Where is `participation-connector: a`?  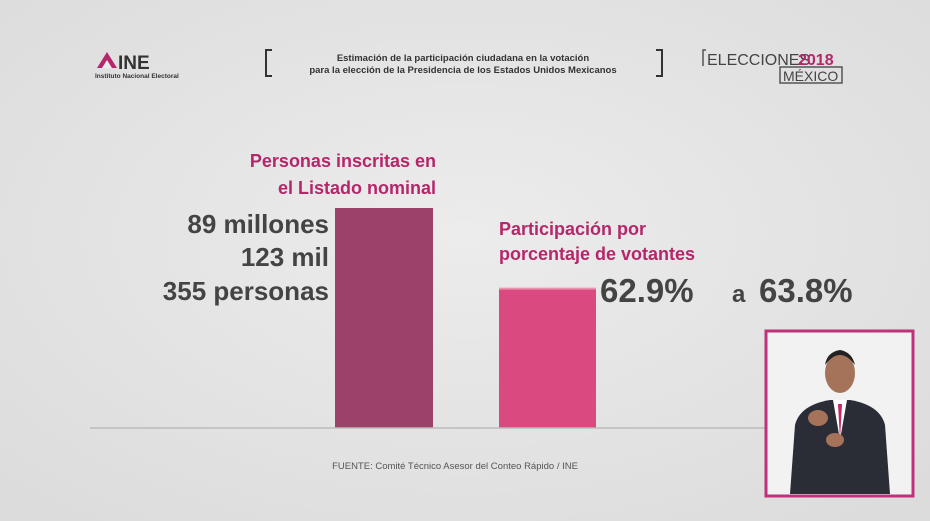 participation-connector: a is located at coordinates (739, 294).